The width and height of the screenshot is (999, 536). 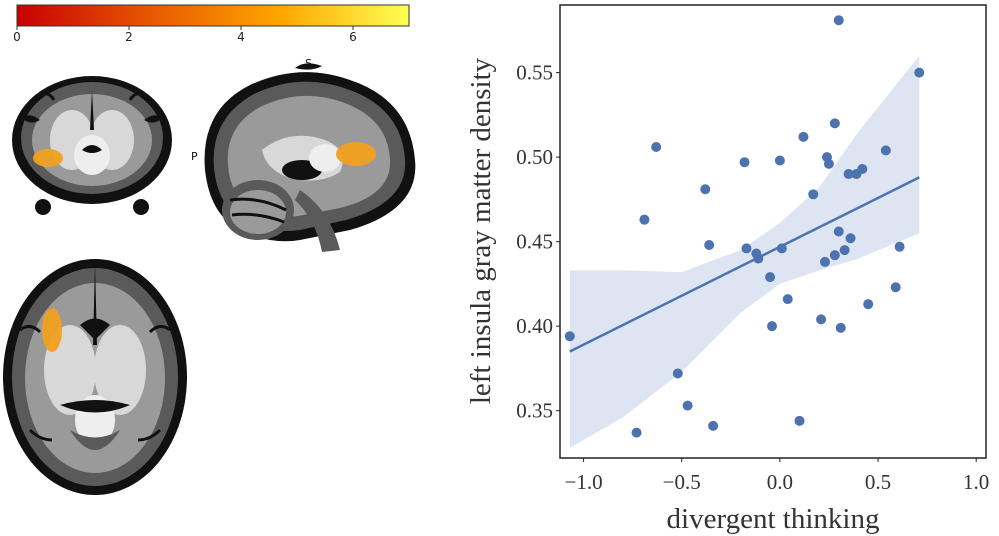 What do you see at coordinates (52, 330) in the screenshot?
I see `axial-insula-cluster` at bounding box center [52, 330].